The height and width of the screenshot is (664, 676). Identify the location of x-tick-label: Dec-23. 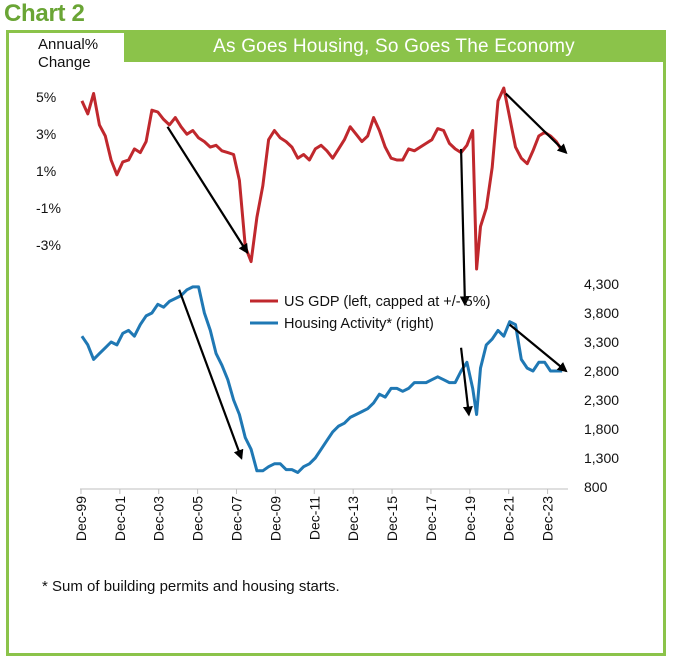
(548, 518).